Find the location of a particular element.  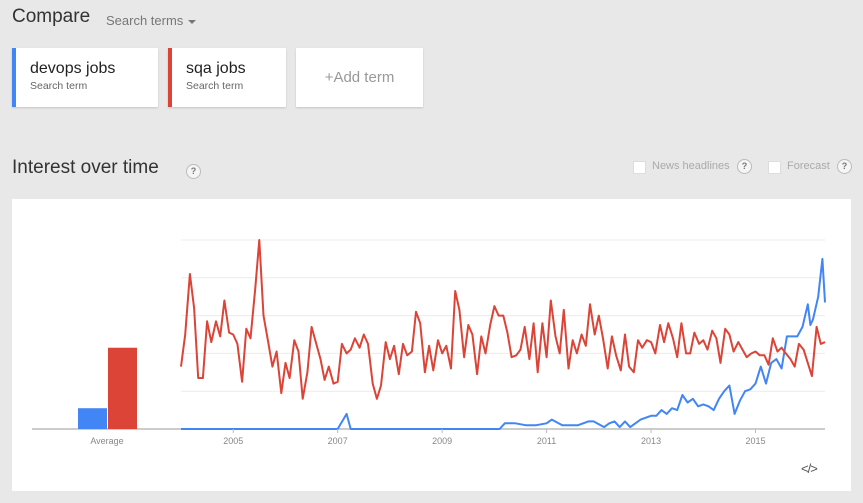

x-tick-label: 2013 is located at coordinates (651, 441).